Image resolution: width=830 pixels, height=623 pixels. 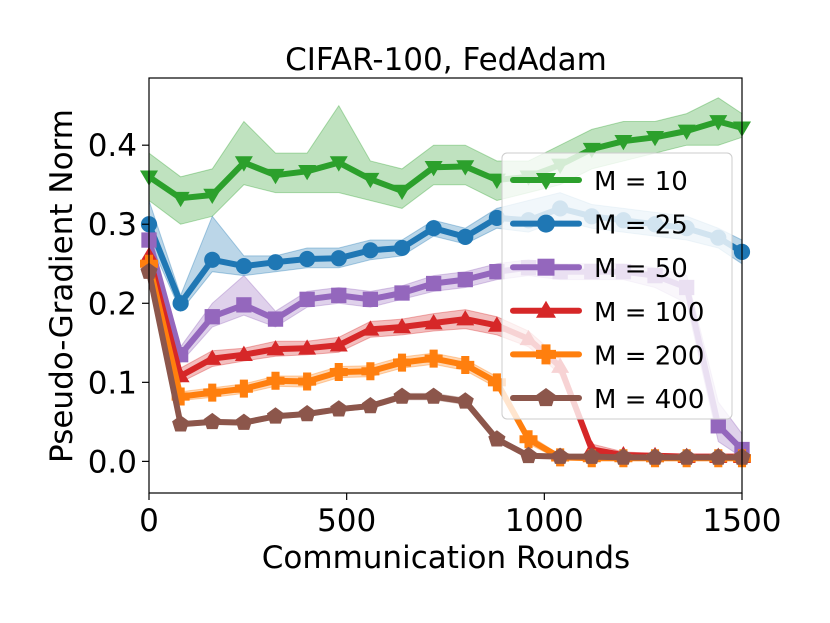 I want to click on y-tick-label: 0.0, so click(x=112, y=462).